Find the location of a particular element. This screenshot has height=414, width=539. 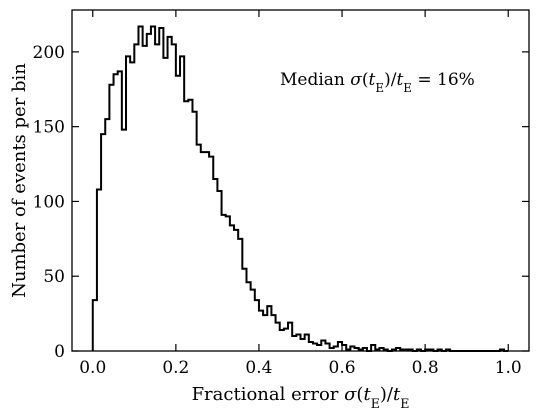

y-axis-label: Number of events per bin is located at coordinates (19, 180).